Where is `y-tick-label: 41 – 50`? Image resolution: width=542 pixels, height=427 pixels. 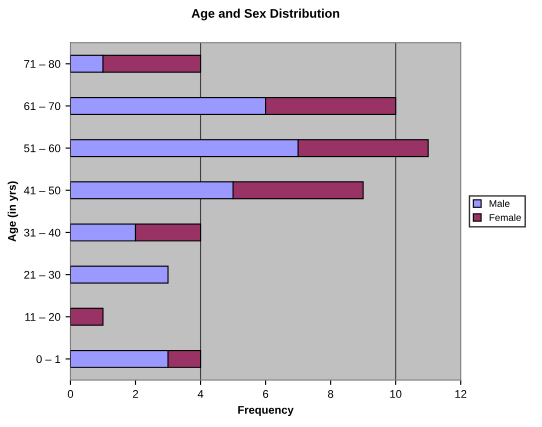 y-tick-label: 41 – 50 is located at coordinates (42, 190).